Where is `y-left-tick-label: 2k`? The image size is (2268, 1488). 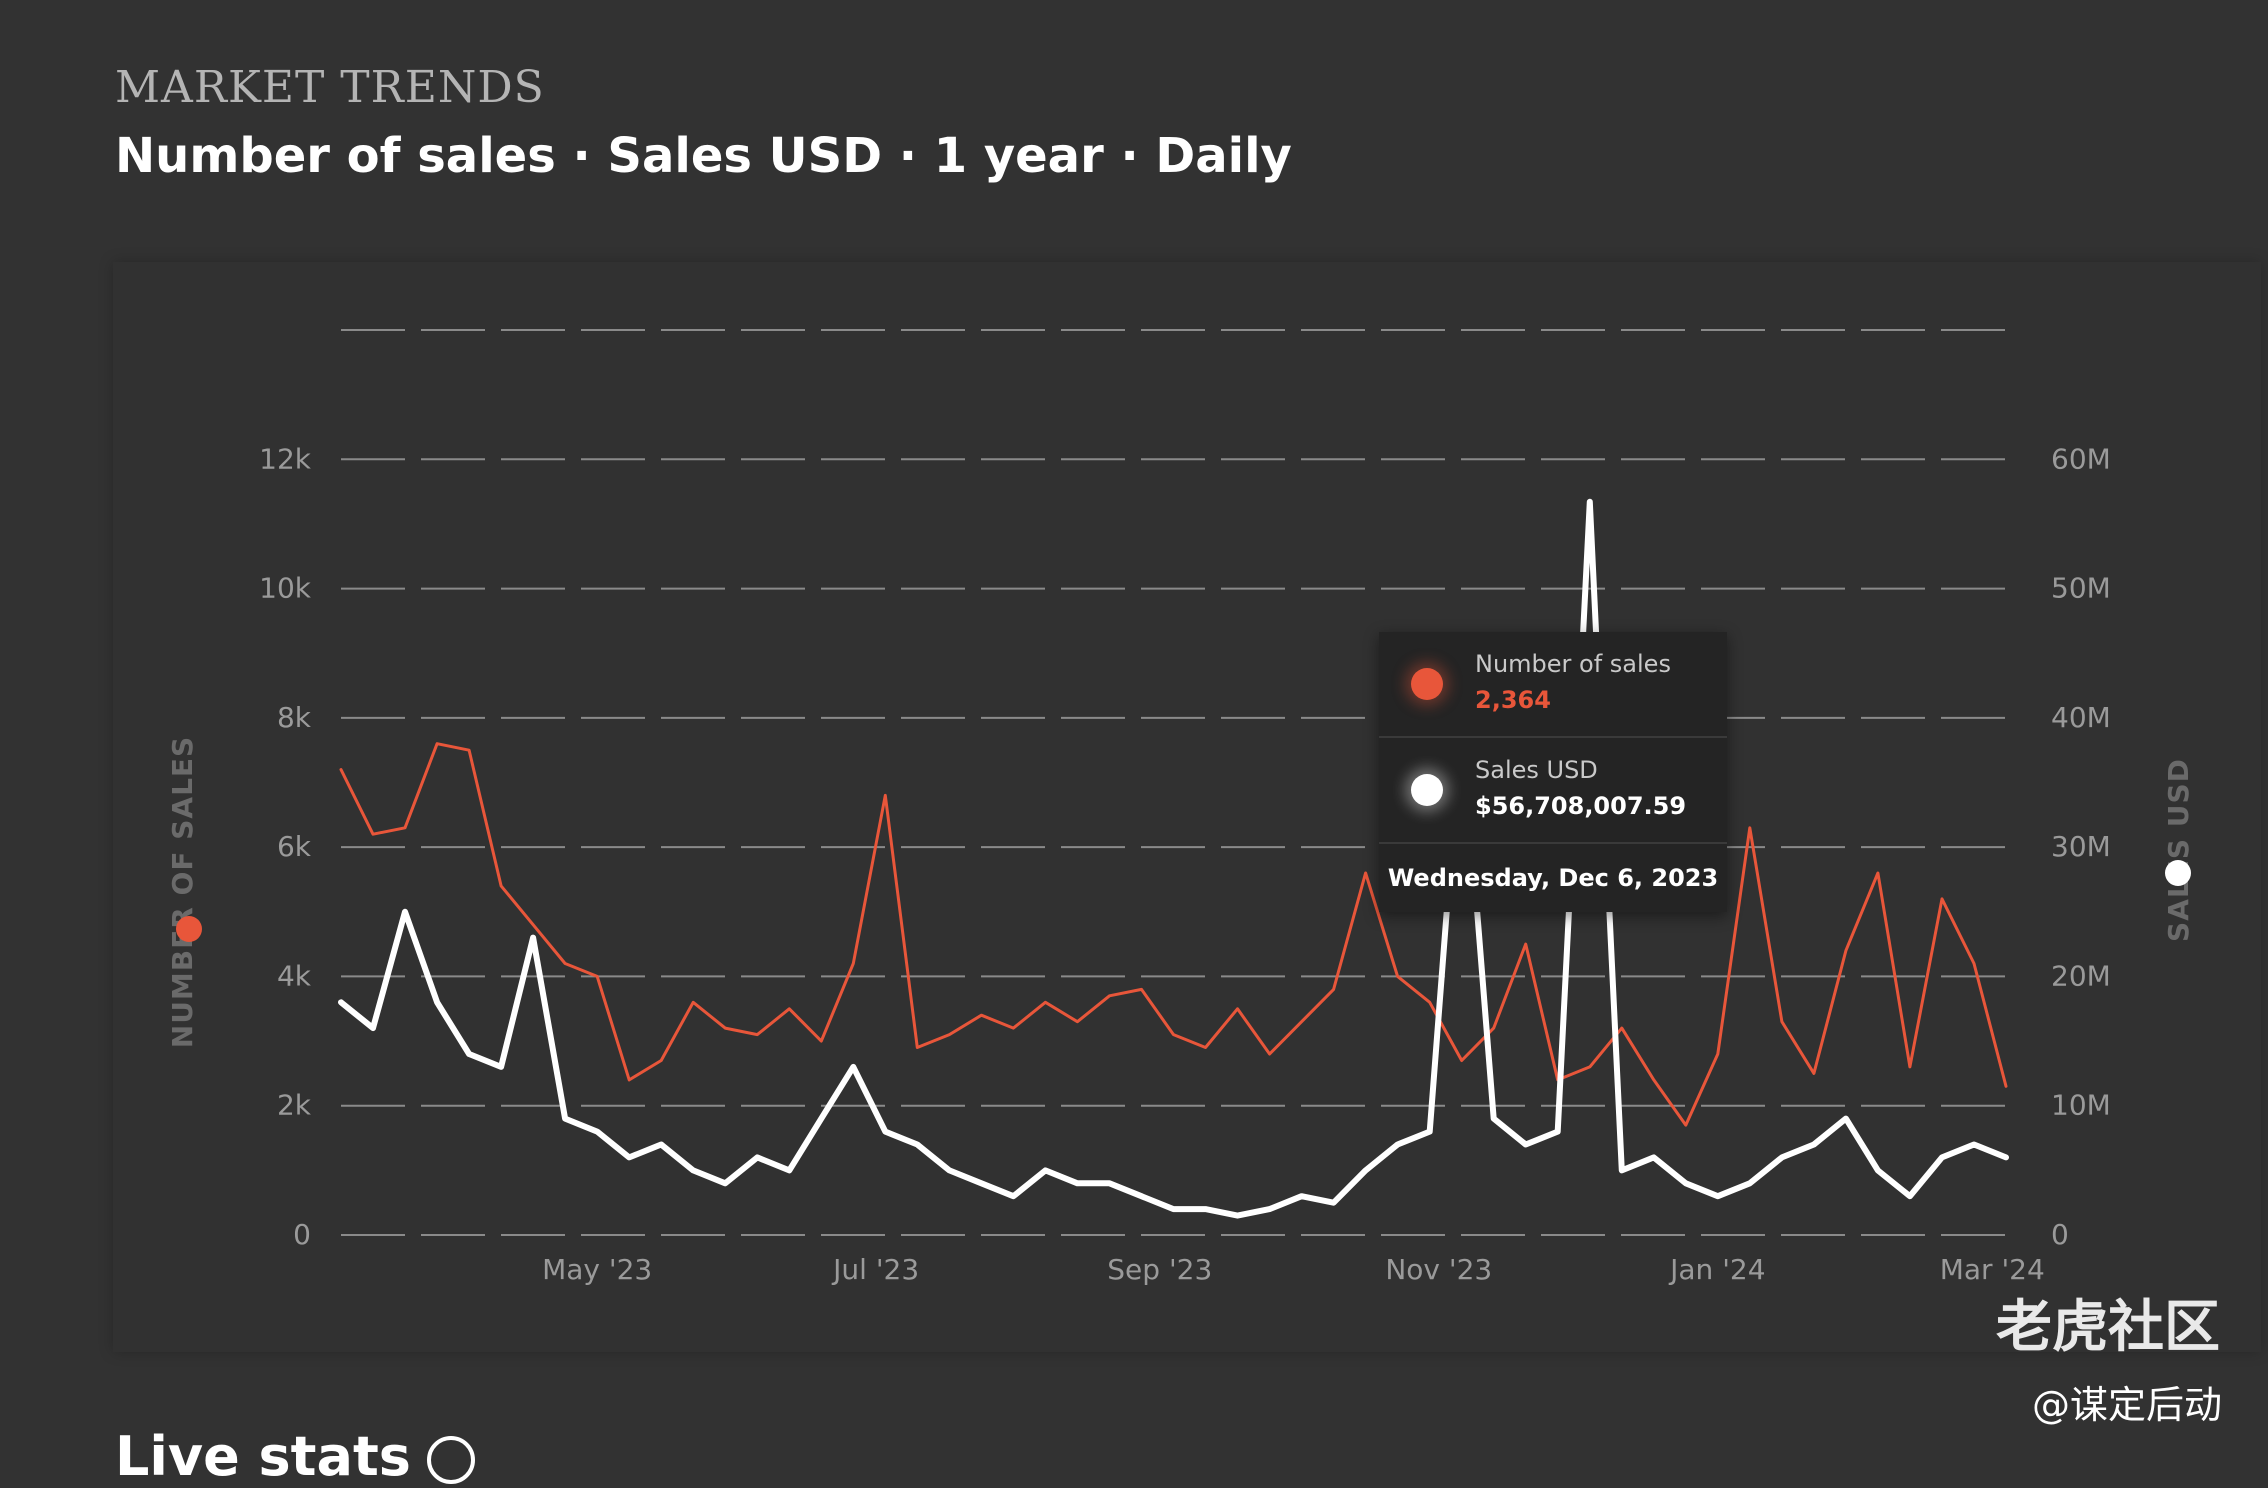
y-left-tick-label: 2k is located at coordinates (294, 1105).